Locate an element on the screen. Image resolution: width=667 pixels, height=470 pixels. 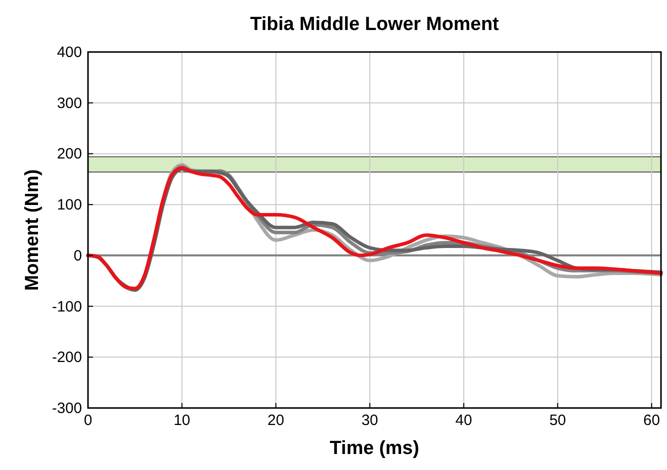
x-tick-label: 40 is located at coordinates (463, 420).